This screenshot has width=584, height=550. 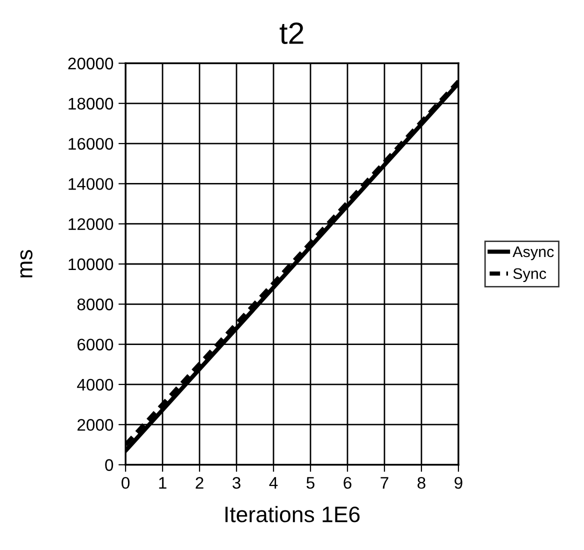 I want to click on x-tick-label: 5, so click(x=310, y=483).